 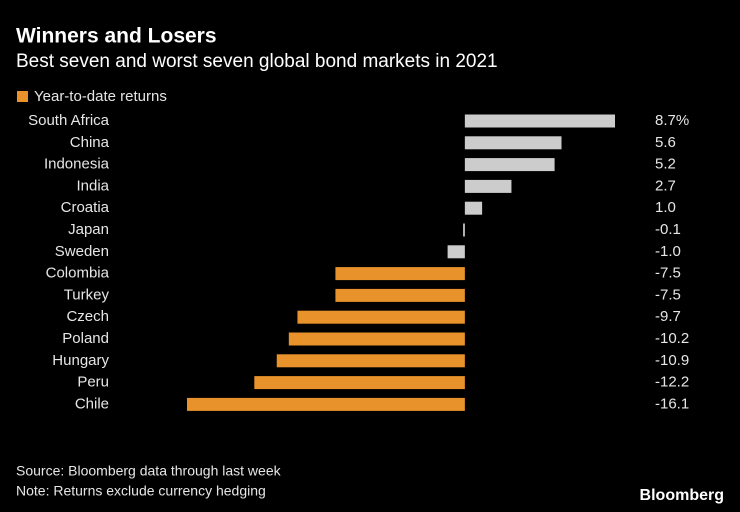 I want to click on category-label: Czech, so click(x=87, y=316).